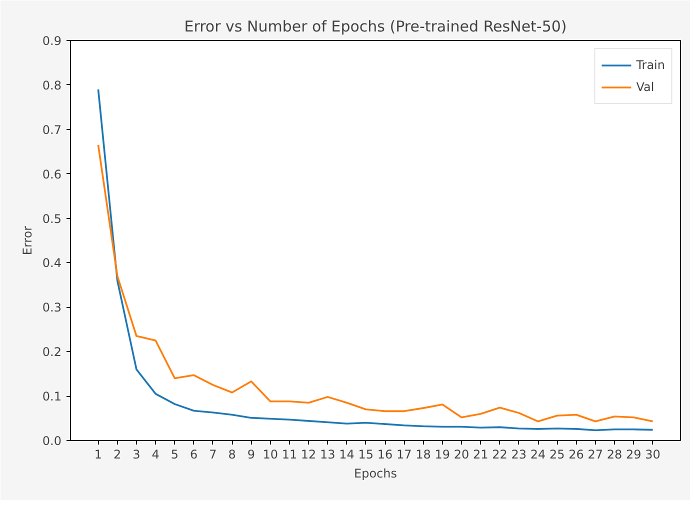 The image size is (698, 506). Describe the element at coordinates (308, 455) in the screenshot. I see `x-tick-label: 12` at that location.